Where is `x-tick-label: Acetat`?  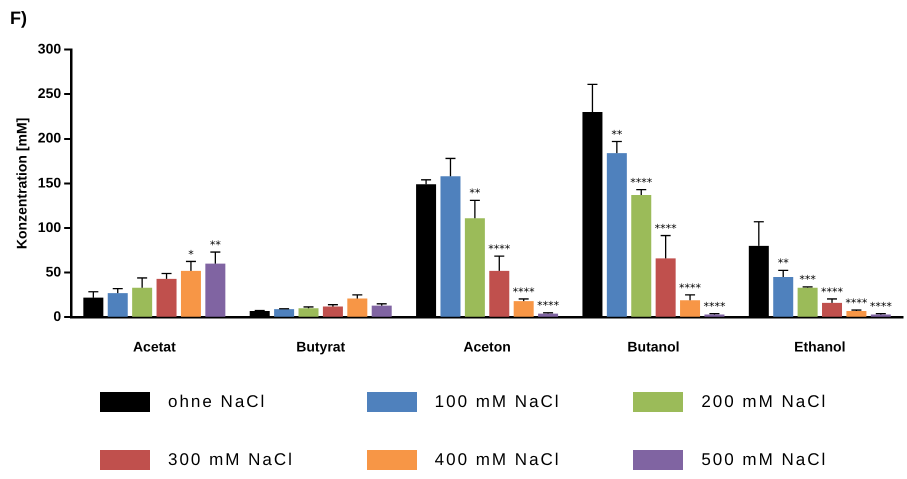 x-tick-label: Acetat is located at coordinates (154, 346).